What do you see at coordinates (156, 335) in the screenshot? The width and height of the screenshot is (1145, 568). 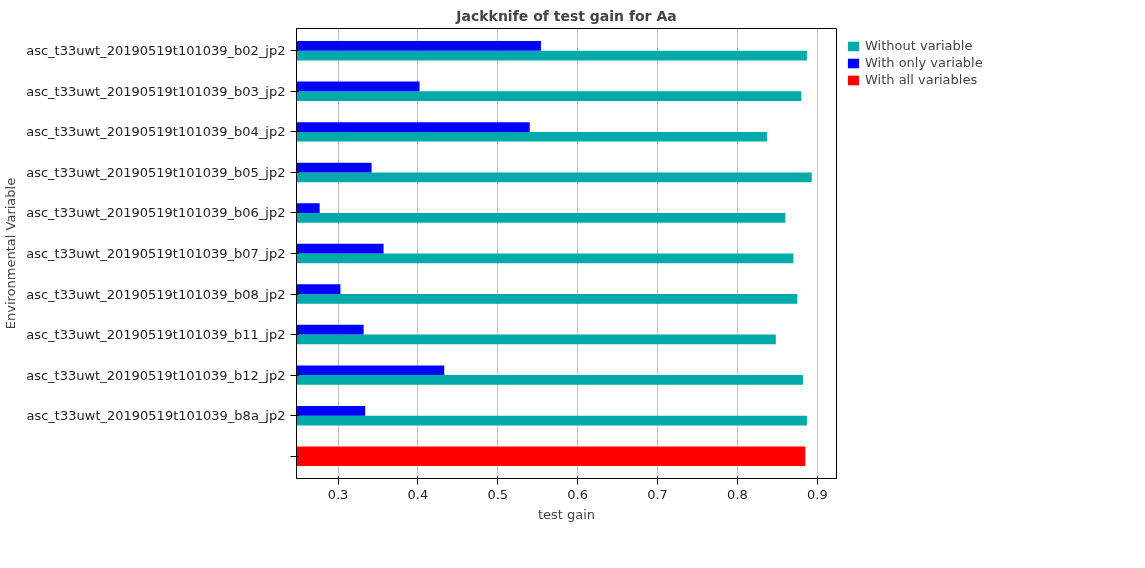 I see `y-tick-label: asc_t33uwt_20190519t101039_b11_jp2` at bounding box center [156, 335].